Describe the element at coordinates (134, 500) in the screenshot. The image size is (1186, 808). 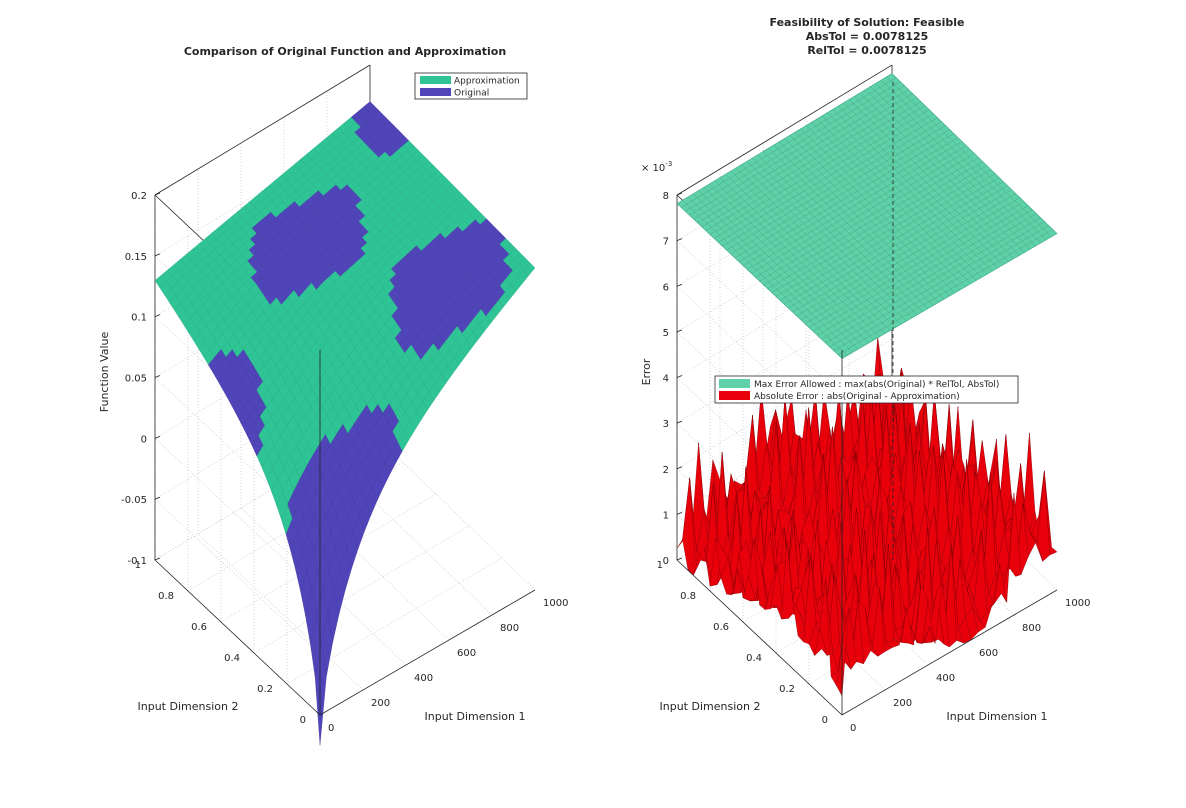
I see `left-ztick: -0.05` at that location.